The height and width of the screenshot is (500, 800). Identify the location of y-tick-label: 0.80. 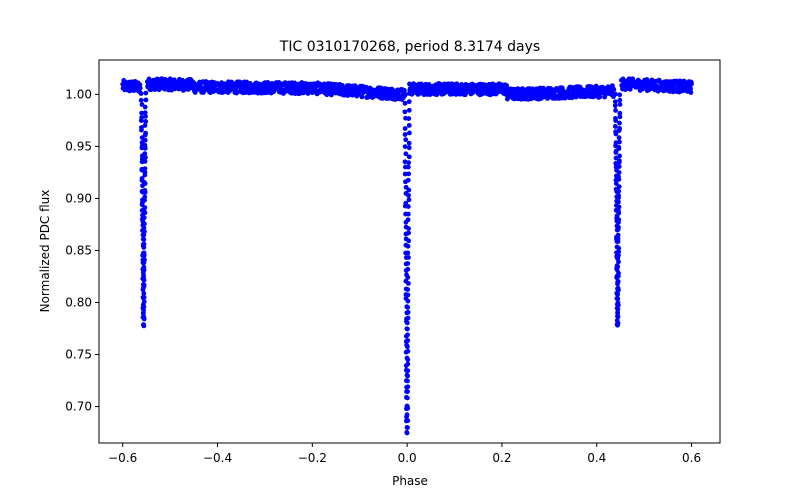
(78, 302).